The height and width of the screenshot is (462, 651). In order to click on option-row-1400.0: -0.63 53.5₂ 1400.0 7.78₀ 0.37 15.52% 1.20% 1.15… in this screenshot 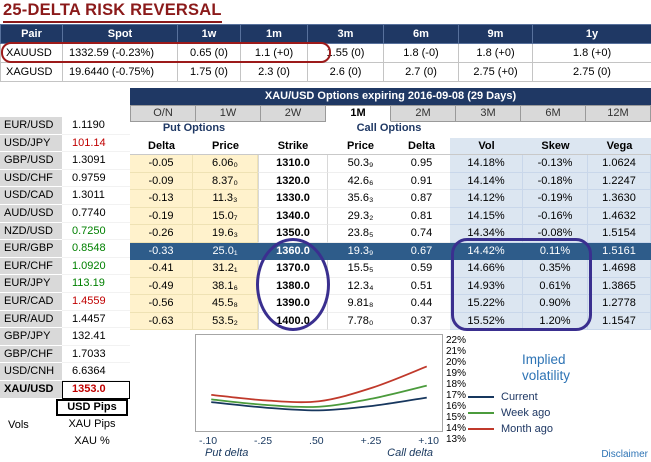, I will do `click(390, 321)`.